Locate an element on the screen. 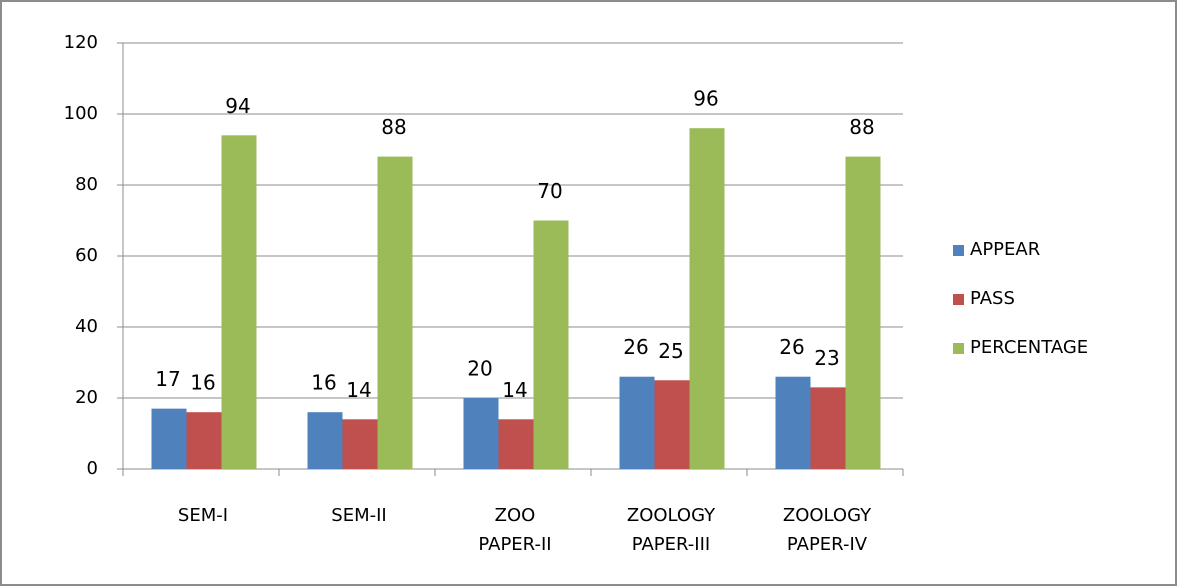 The width and height of the screenshot is (1178, 586). y-tick-label: 80 is located at coordinates (86, 184).